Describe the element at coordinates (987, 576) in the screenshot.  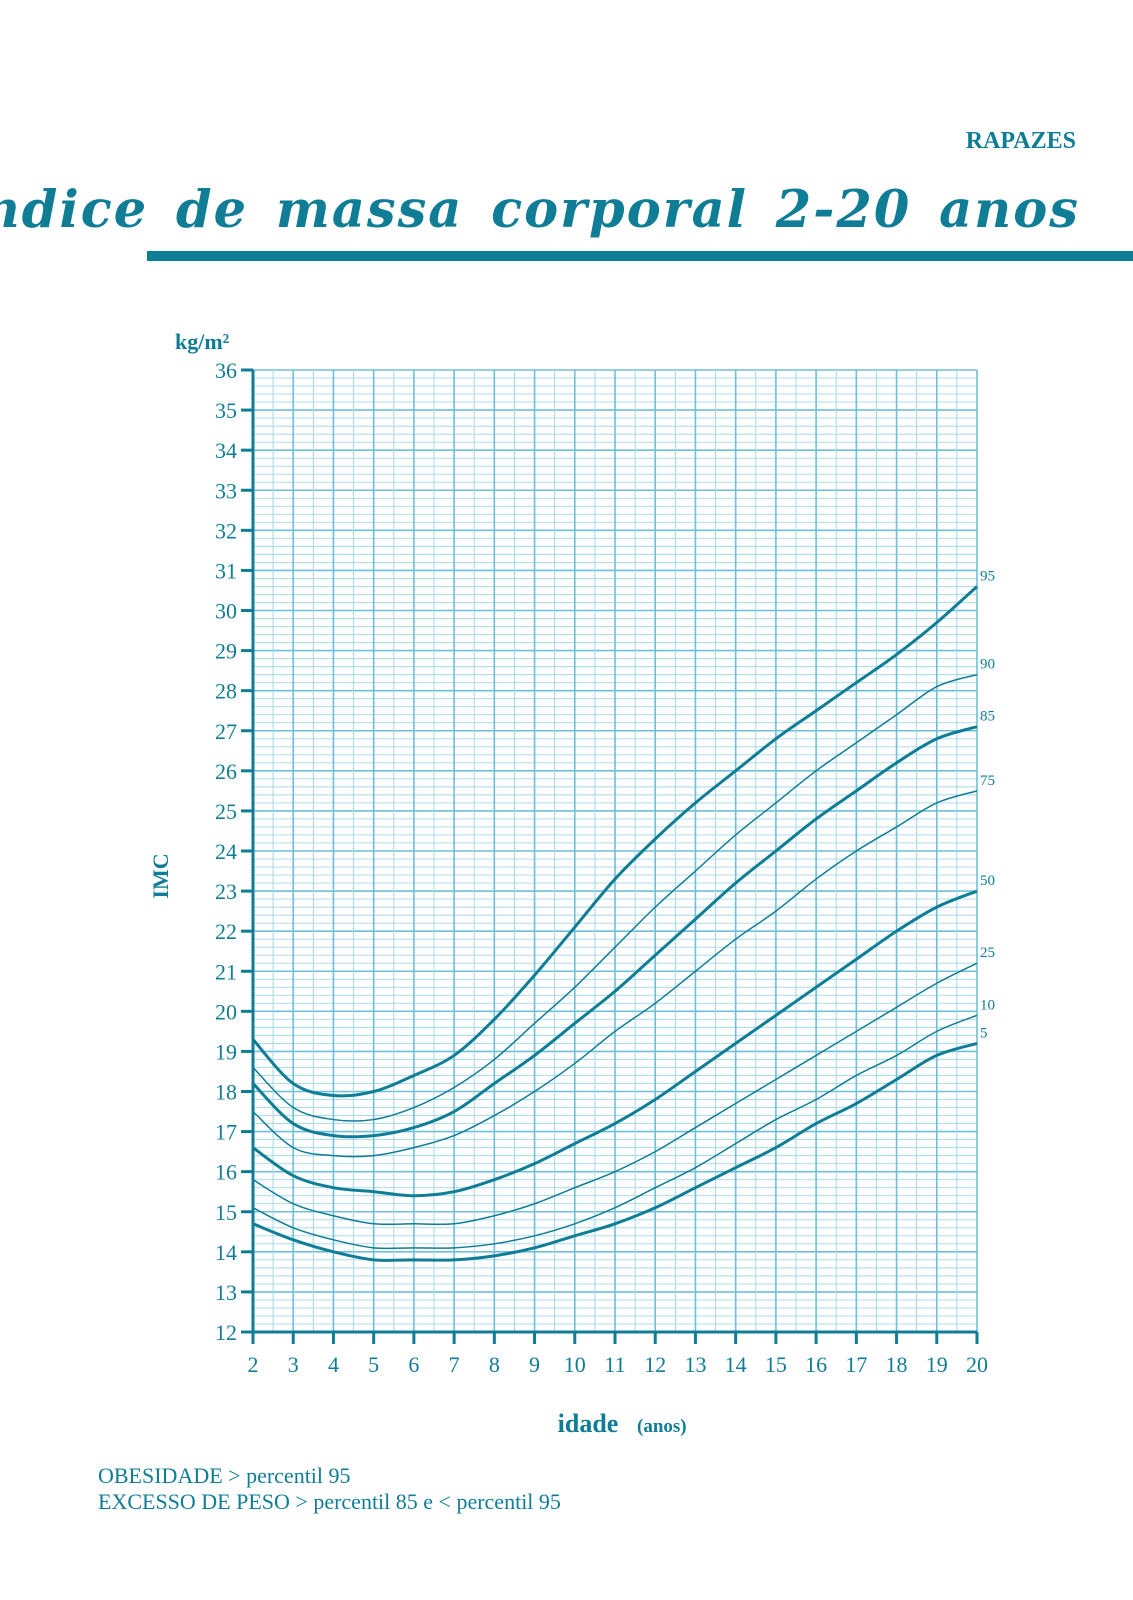
I see `percentile-95-label: 95` at that location.